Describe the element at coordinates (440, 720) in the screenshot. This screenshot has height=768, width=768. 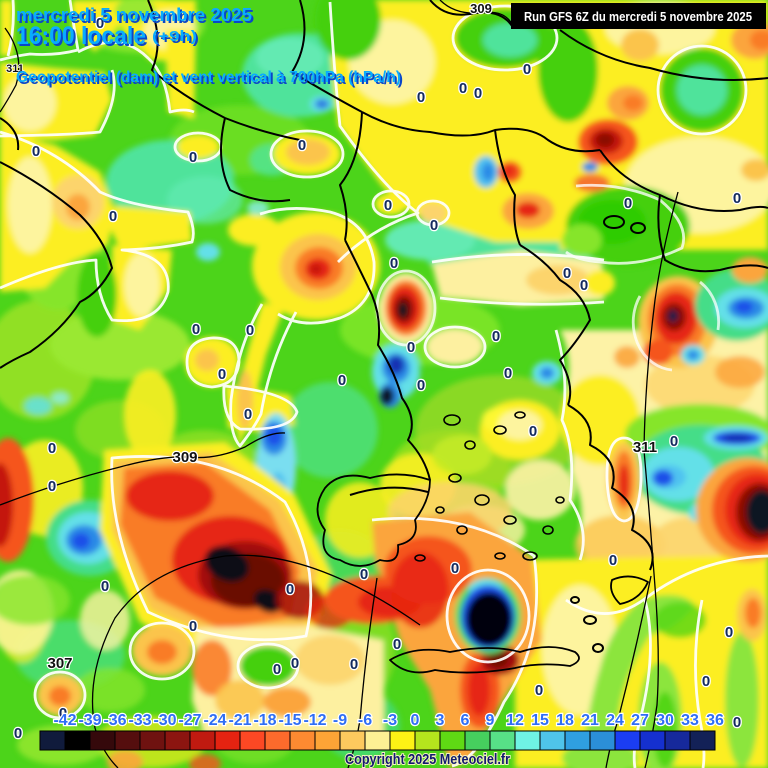
I see `svg-text: 3` at that location.